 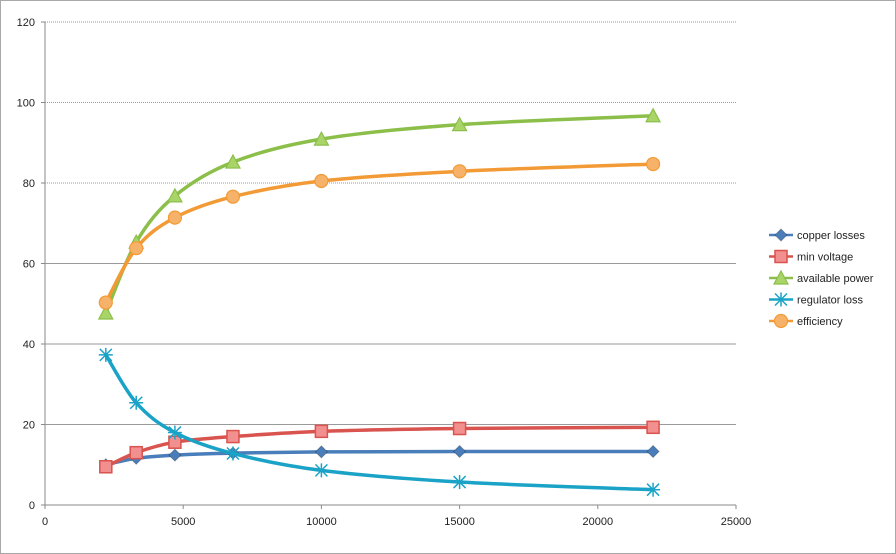 I want to click on series-line-min-voltage, so click(x=379, y=447).